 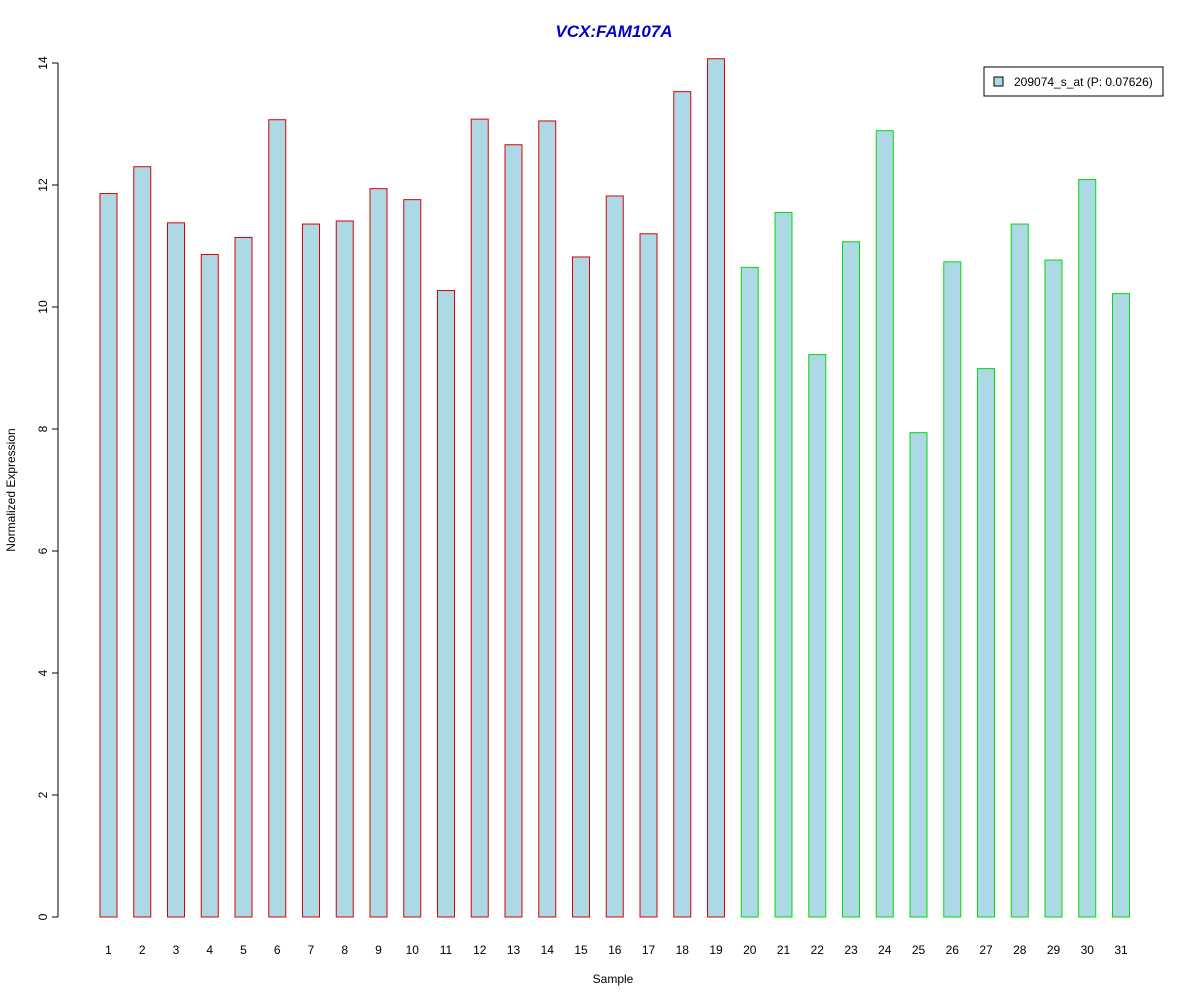 I want to click on x-tick-label: 5, so click(x=243, y=950).